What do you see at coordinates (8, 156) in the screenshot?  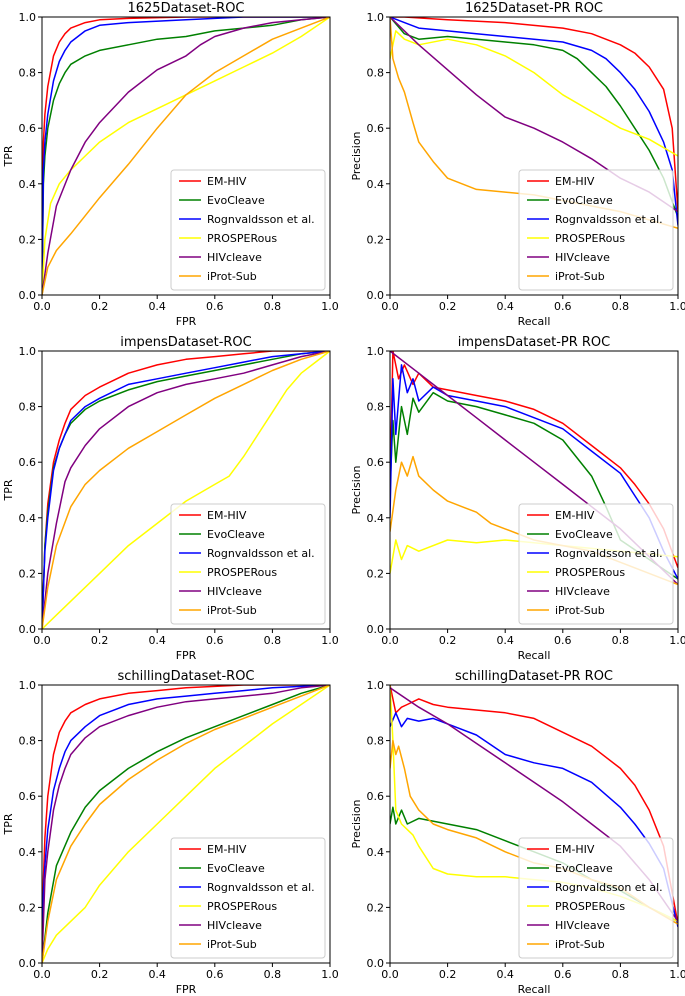 I see `y-axis-label: TPR` at bounding box center [8, 156].